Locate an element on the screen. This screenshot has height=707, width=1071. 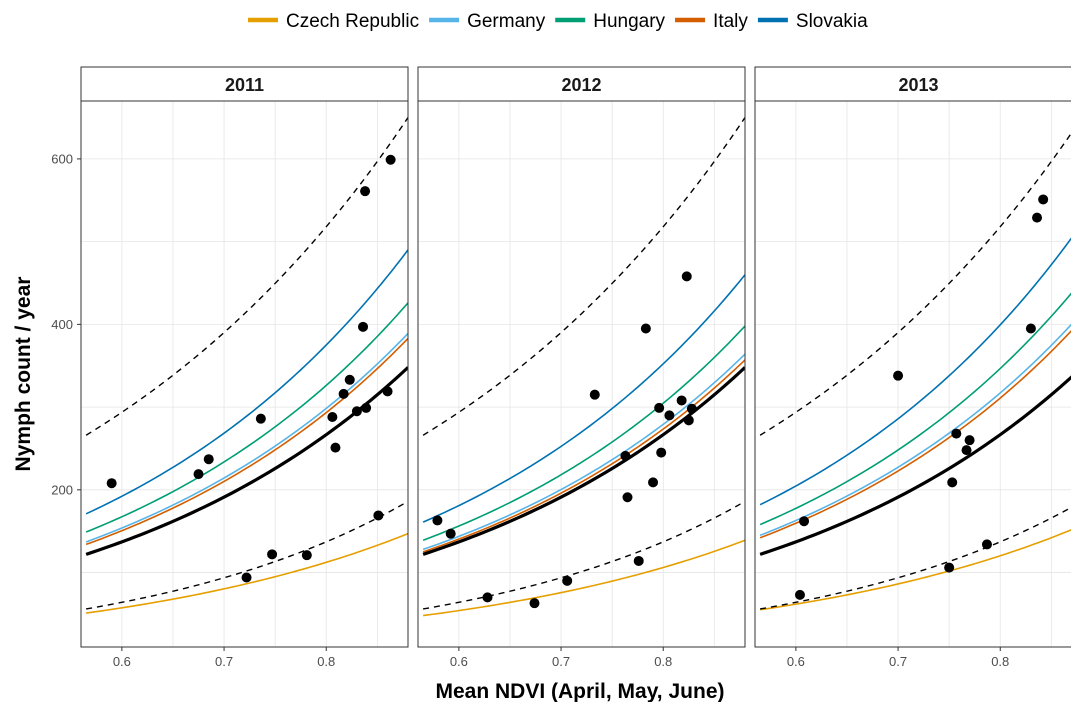
strip-label-2013: 2013 is located at coordinates (918, 85).